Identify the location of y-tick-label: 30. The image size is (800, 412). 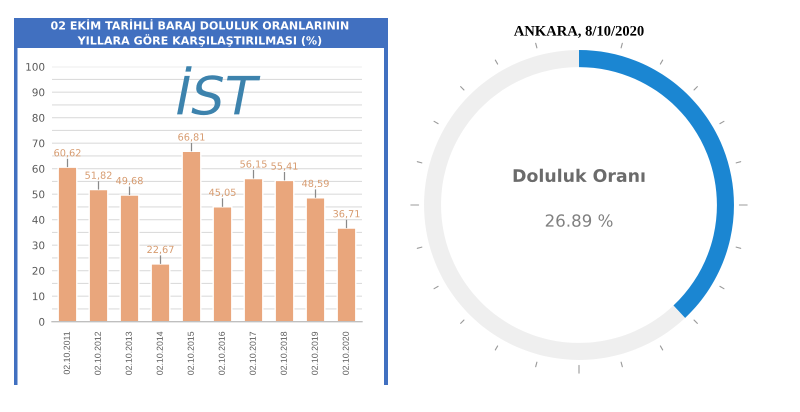
(38, 245).